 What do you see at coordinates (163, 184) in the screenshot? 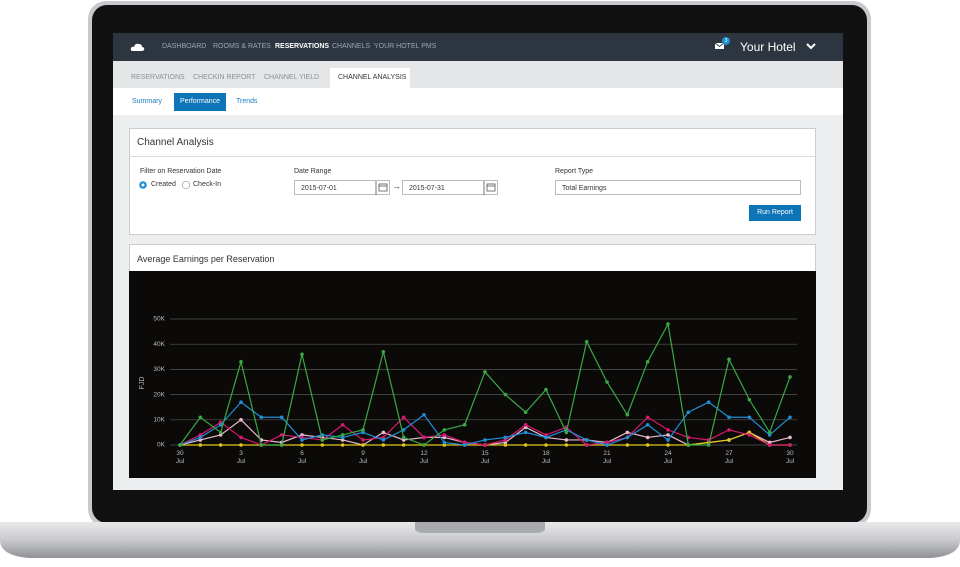
I see `radio-label: Created` at bounding box center [163, 184].